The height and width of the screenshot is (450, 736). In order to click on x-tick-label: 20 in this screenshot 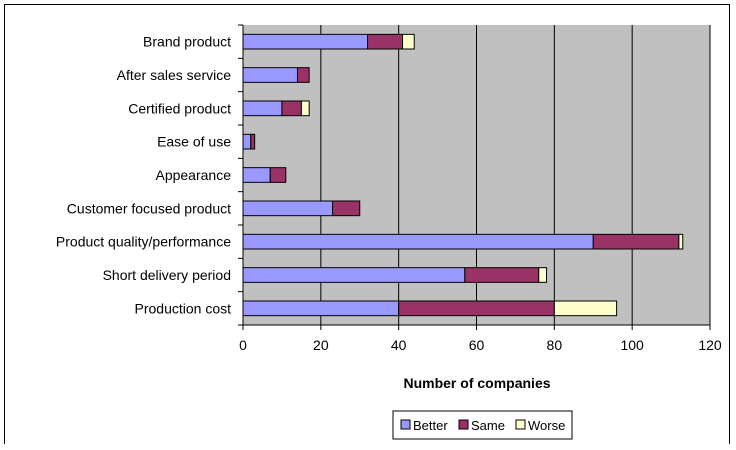, I will do `click(321, 345)`.